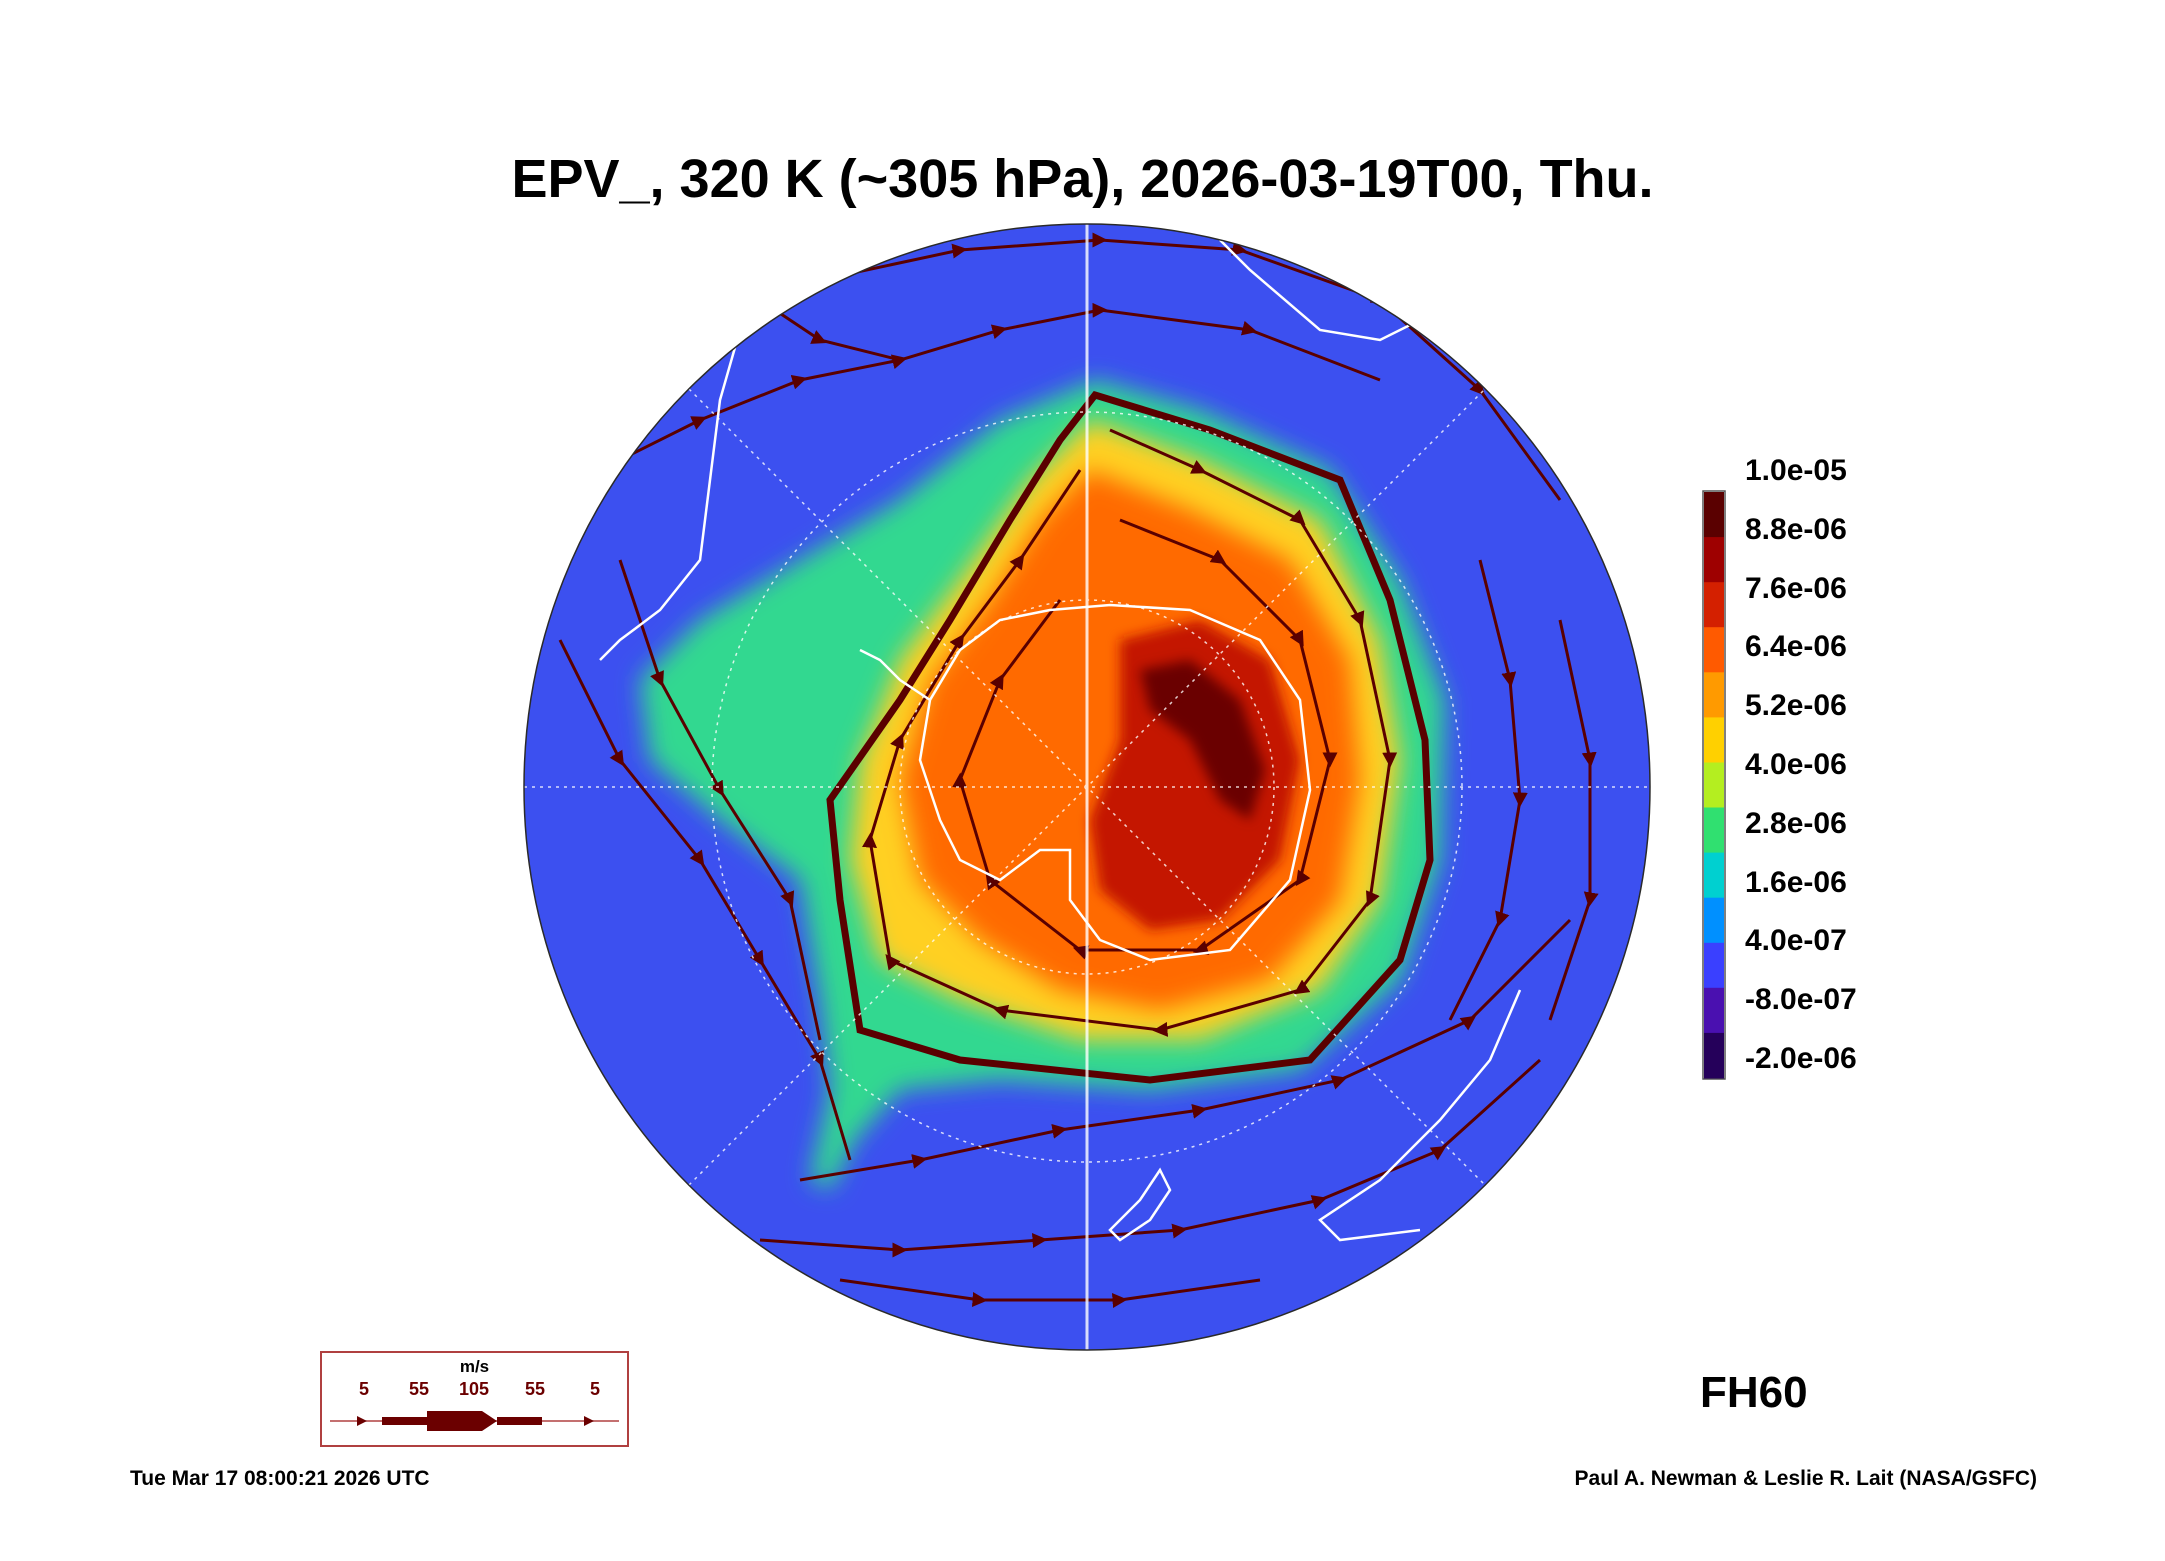  Describe the element at coordinates (1796, 706) in the screenshot. I see `colorbar-tick-label: 5.2e-06` at that location.